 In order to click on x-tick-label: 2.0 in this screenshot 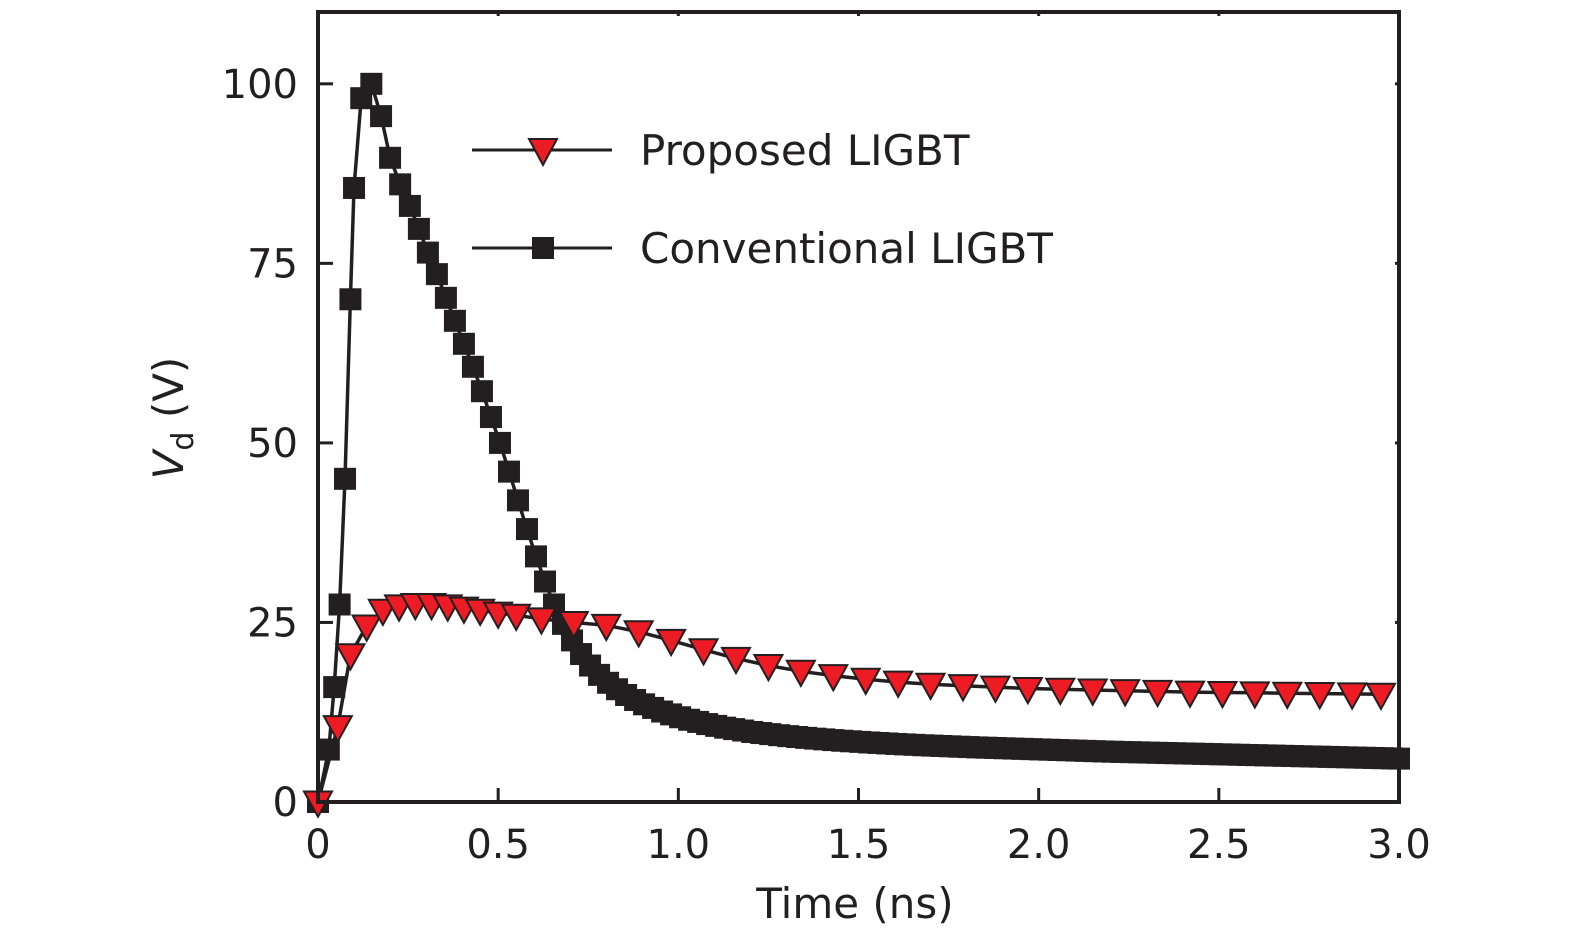, I will do `click(1039, 845)`.